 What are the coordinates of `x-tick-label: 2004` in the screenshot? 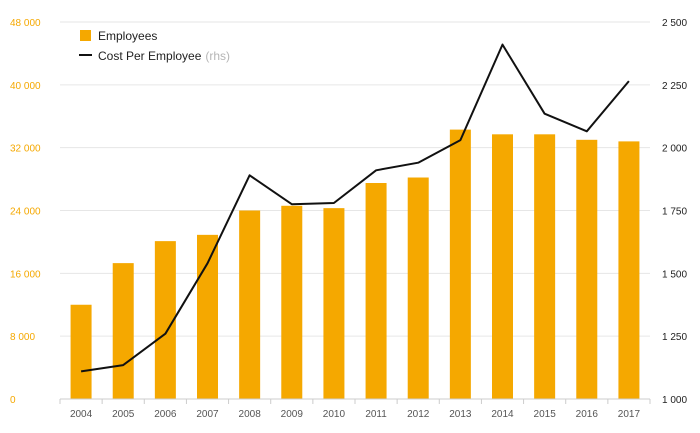 It's located at (81, 414).